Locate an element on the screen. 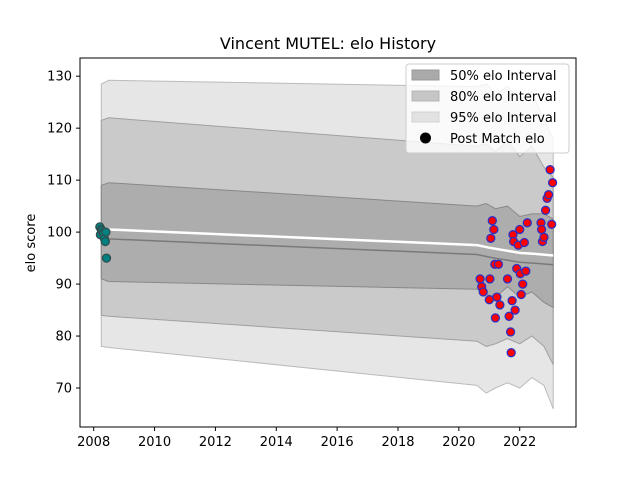 The width and height of the screenshot is (640, 480). y-tick-label: 120 is located at coordinates (59, 129).